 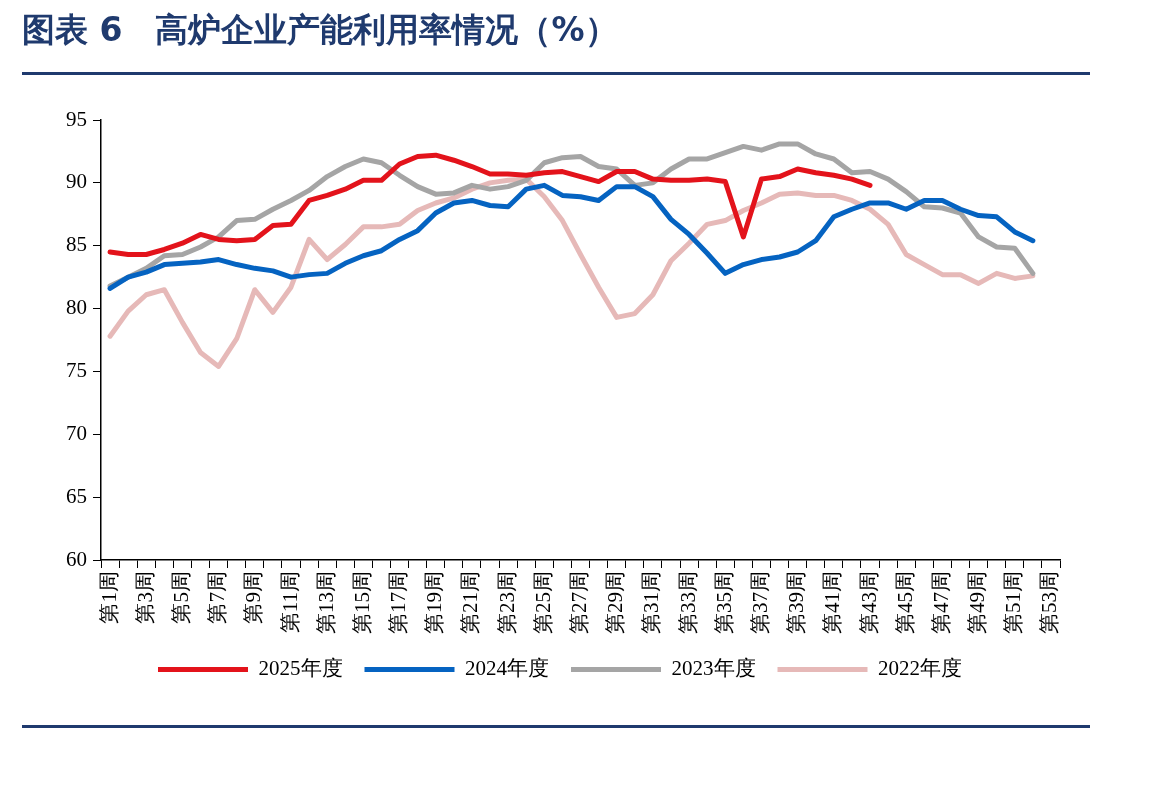 What do you see at coordinates (796, 602) in the screenshot?
I see `x-tick-label: 第39周` at bounding box center [796, 602].